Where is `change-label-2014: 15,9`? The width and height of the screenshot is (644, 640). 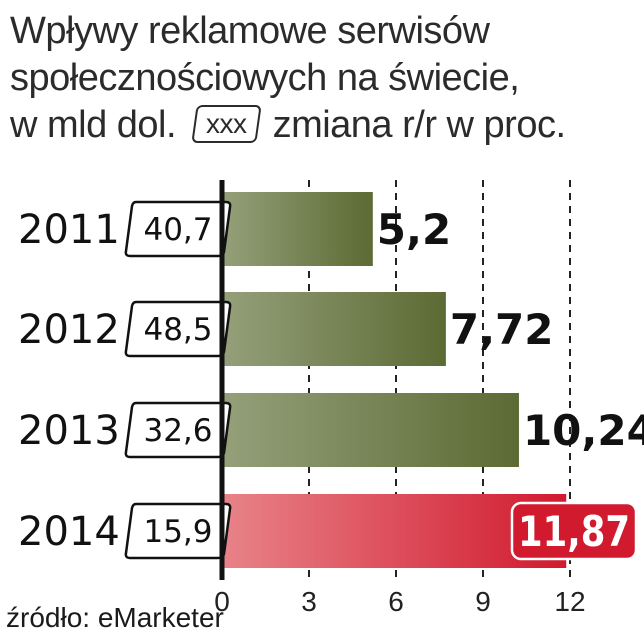 change-label-2014: 15,9 is located at coordinates (177, 532).